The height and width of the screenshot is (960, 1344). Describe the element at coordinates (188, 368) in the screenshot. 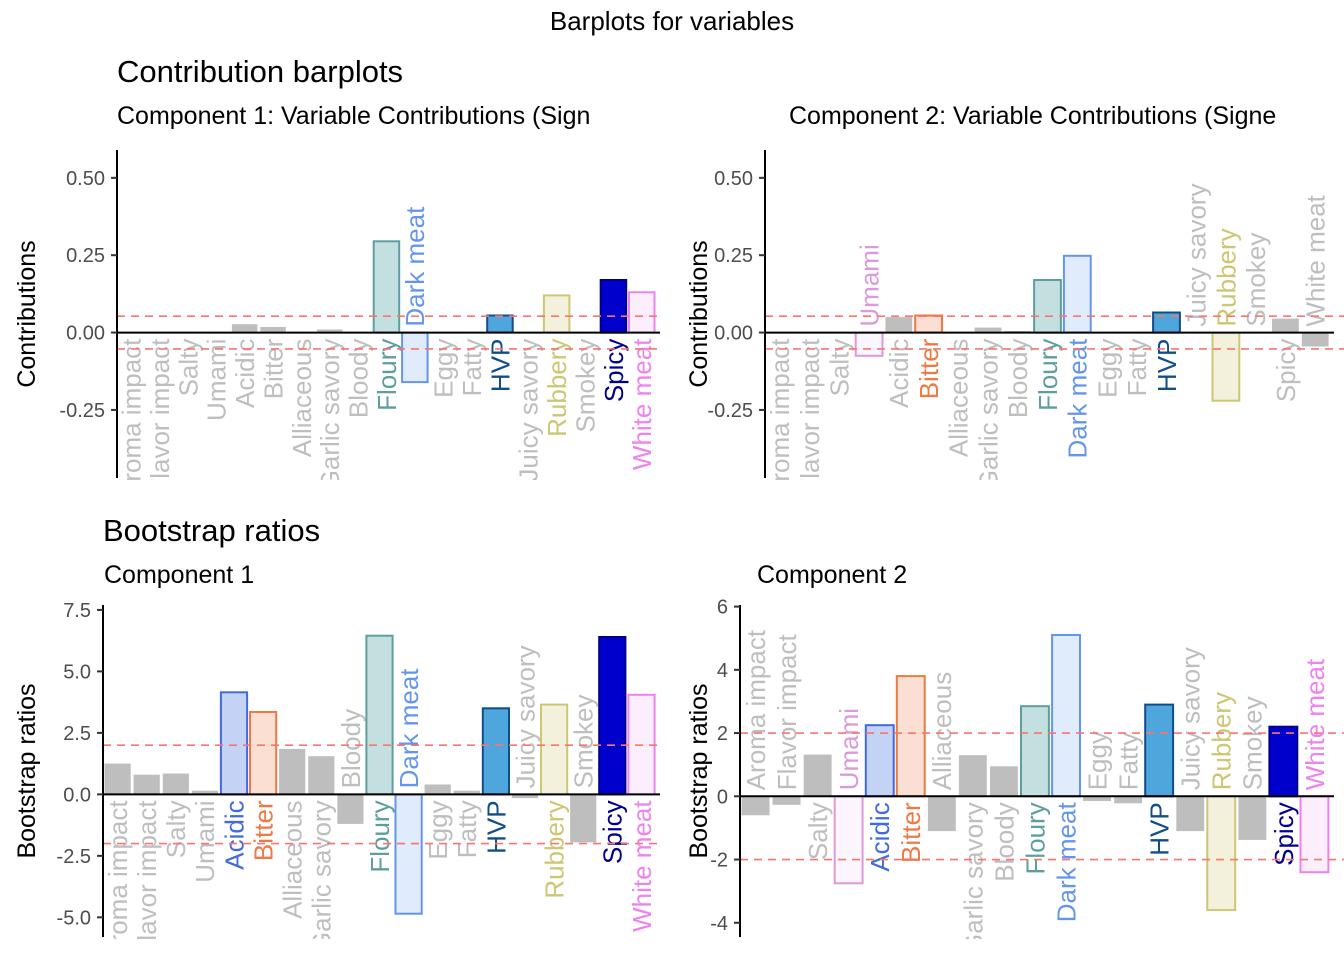

I see `bar-label-salty: Salty` at that location.